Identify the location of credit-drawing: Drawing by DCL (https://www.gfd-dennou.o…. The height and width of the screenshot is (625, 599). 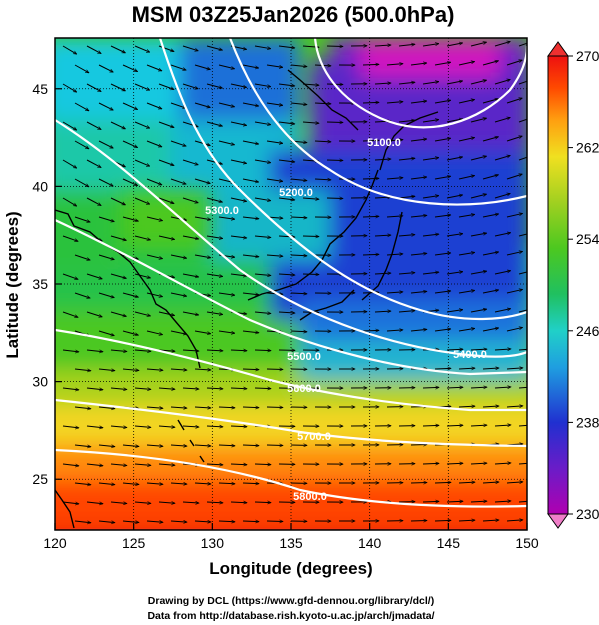
(291, 601).